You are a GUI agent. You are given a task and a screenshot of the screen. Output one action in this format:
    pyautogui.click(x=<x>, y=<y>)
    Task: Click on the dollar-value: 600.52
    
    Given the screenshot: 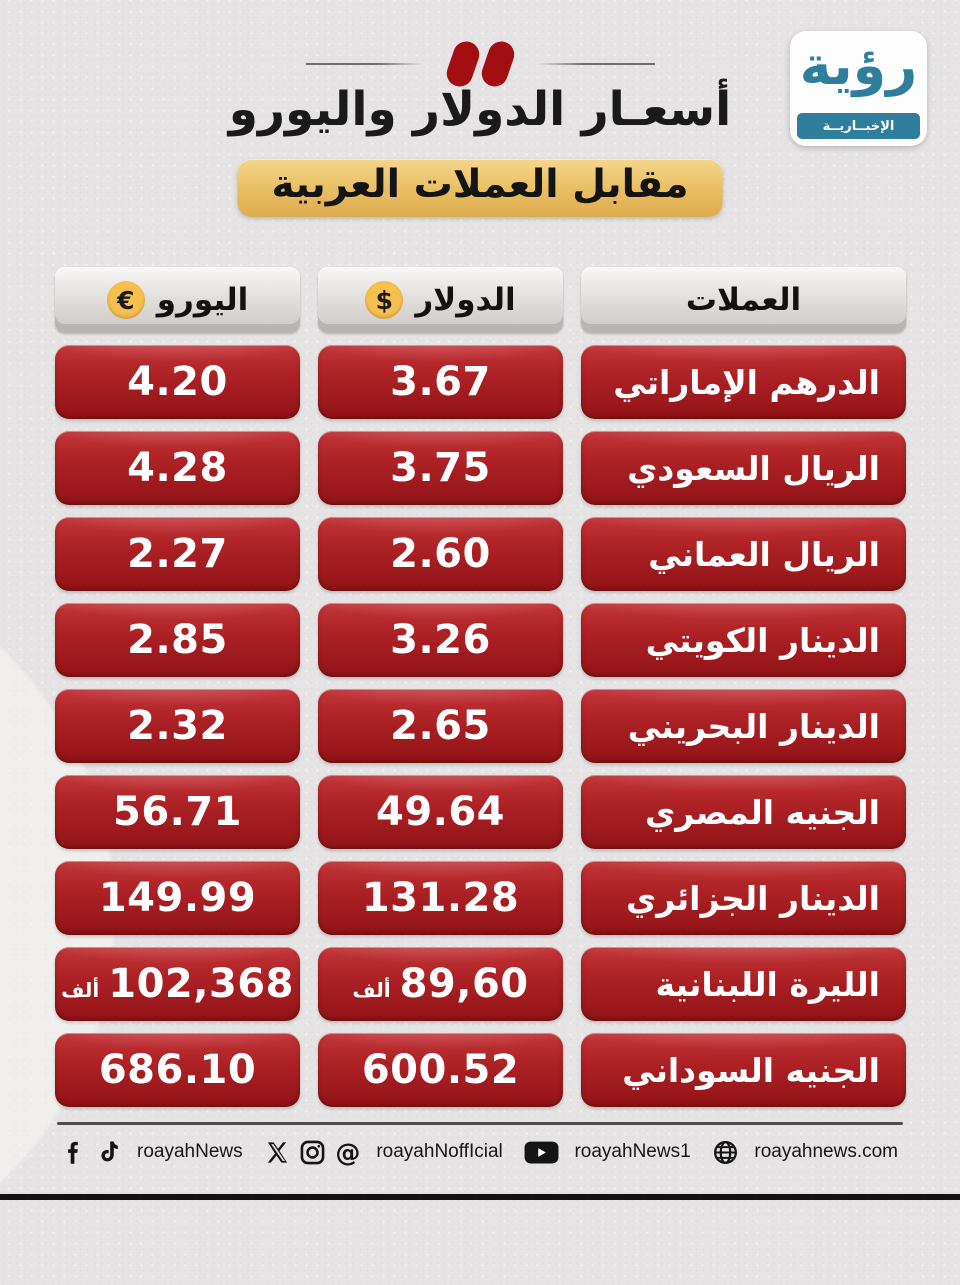 What is the action you would take?
    pyautogui.click(x=440, y=1070)
    